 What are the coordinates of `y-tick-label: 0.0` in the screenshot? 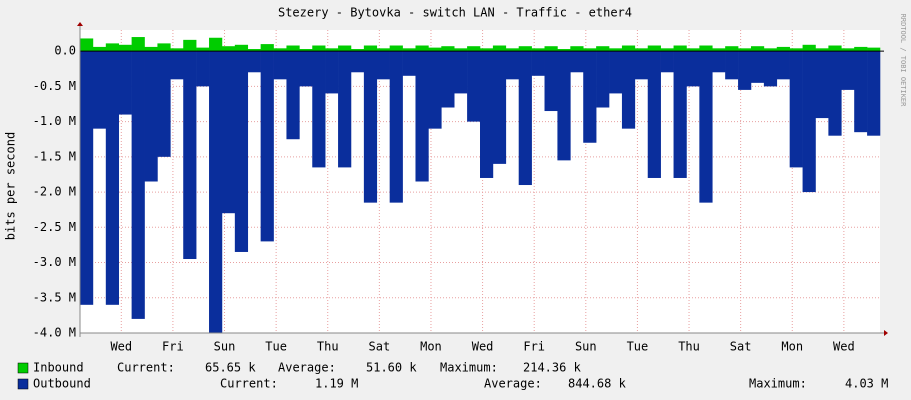 It's located at (65, 51).